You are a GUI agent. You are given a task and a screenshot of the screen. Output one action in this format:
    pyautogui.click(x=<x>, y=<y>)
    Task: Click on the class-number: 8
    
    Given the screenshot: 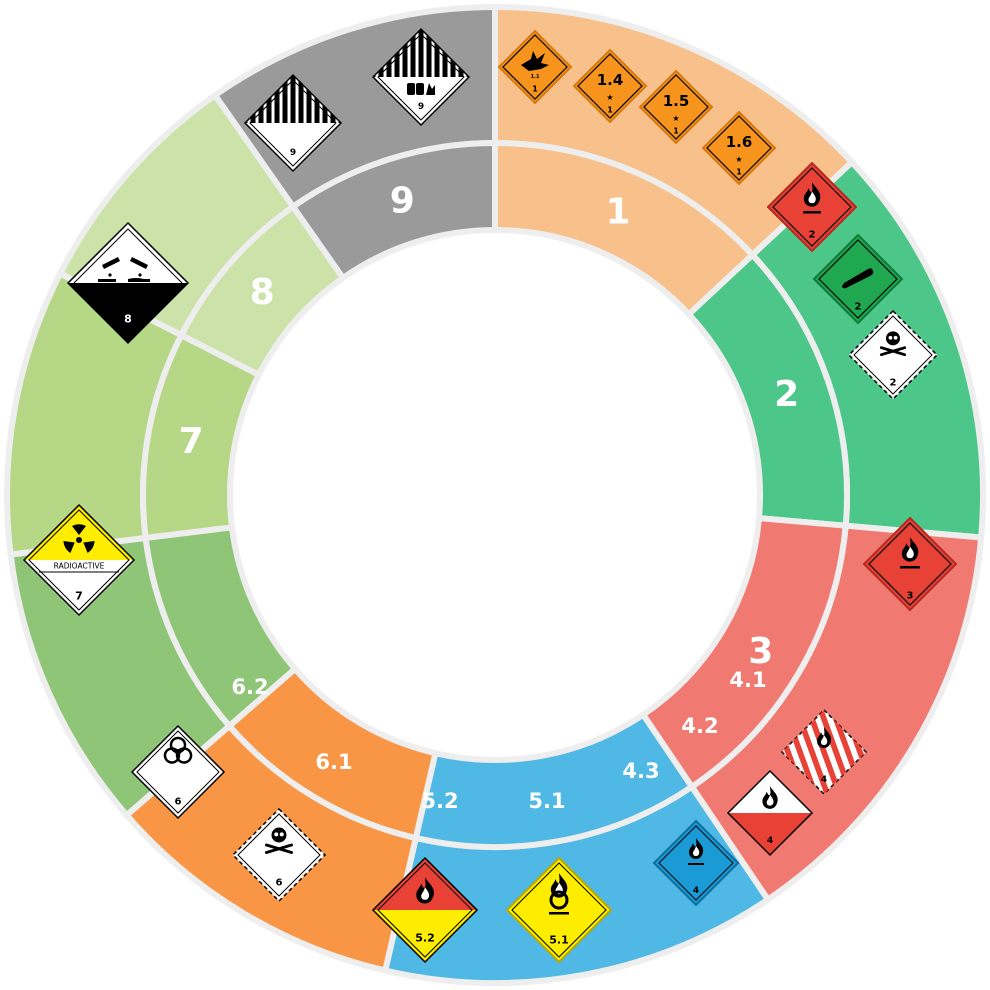 What is the action you would take?
    pyautogui.click(x=128, y=319)
    